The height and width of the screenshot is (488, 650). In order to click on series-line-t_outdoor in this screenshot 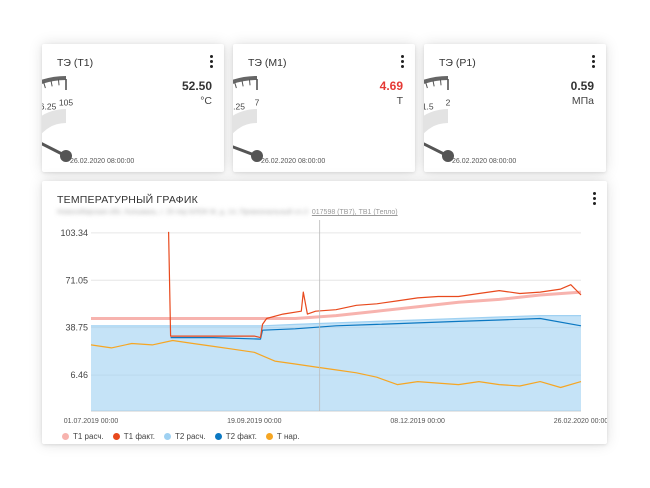, I will do `click(336, 364)`.